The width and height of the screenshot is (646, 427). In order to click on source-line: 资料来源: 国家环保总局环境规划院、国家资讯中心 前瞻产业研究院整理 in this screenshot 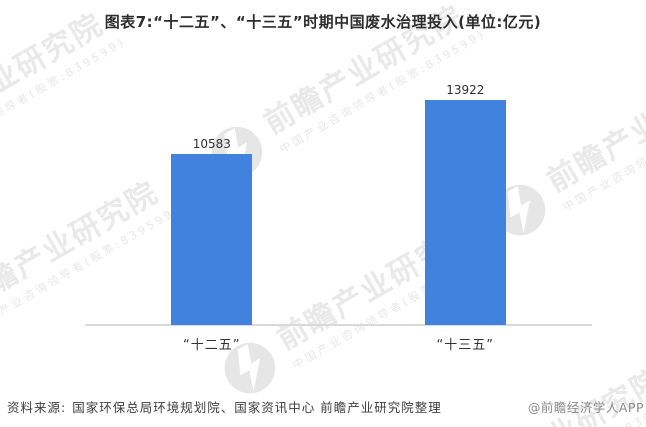, I will do `click(224, 406)`.